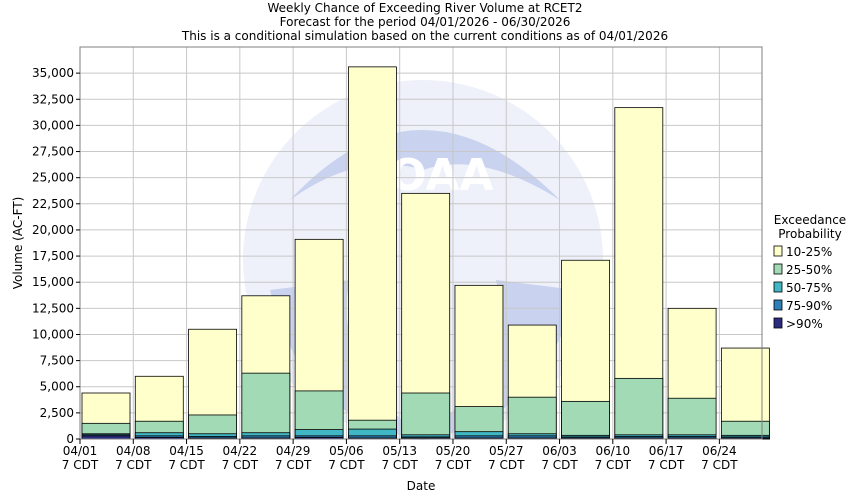 The width and height of the screenshot is (850, 500). Describe the element at coordinates (810, 220) in the screenshot. I see `legend-title-line1: Exceedance` at that location.